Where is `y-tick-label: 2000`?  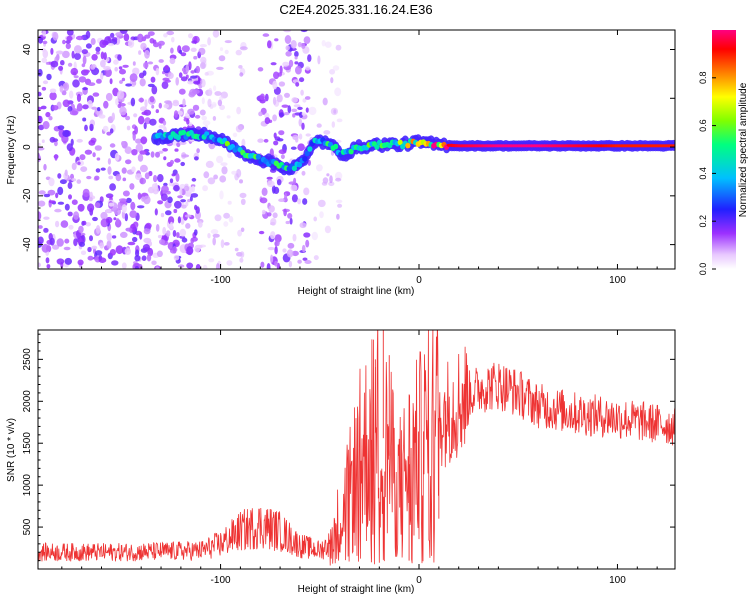 y-tick-label: 2000 is located at coordinates (27, 401).